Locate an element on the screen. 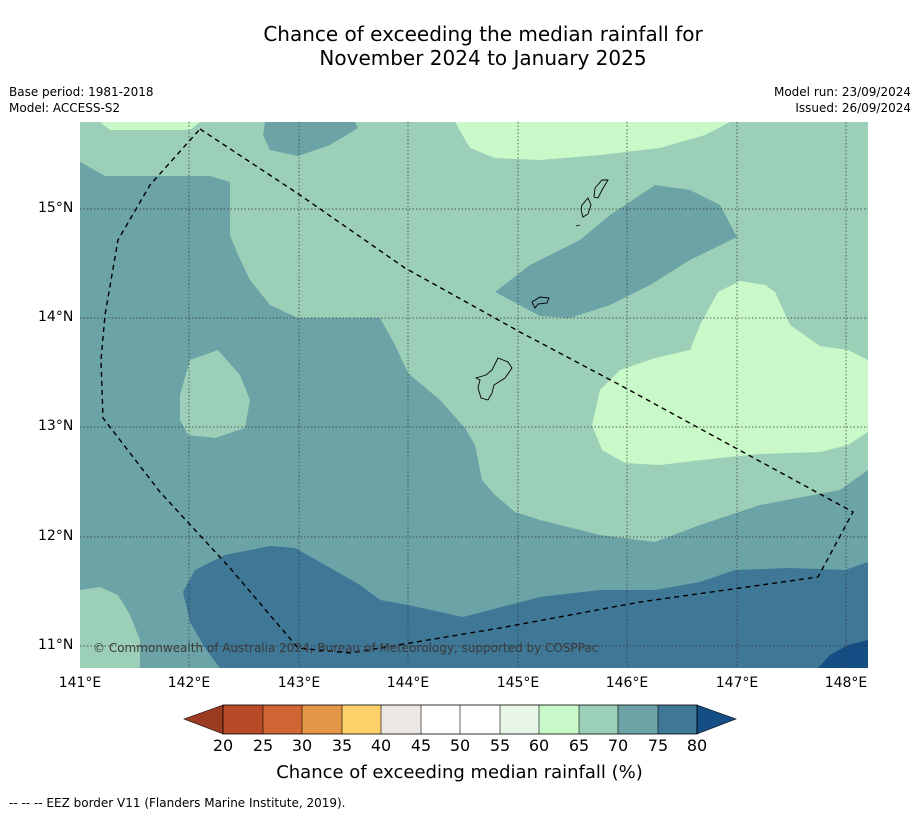 The width and height of the screenshot is (919, 816). colorbar-tick-55: 55 is located at coordinates (500, 745).